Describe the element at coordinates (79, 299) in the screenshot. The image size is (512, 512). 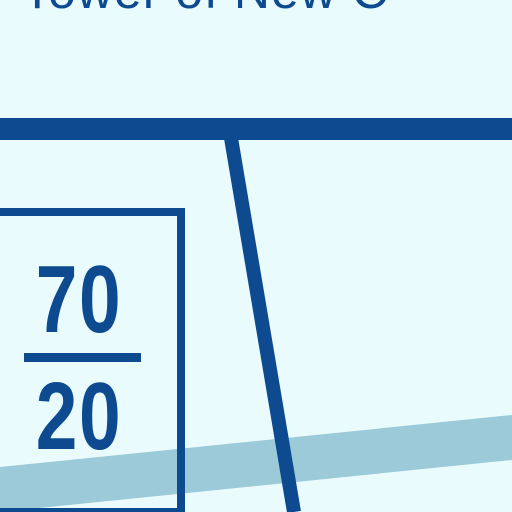
I see `fraction-numerator: 70` at that location.